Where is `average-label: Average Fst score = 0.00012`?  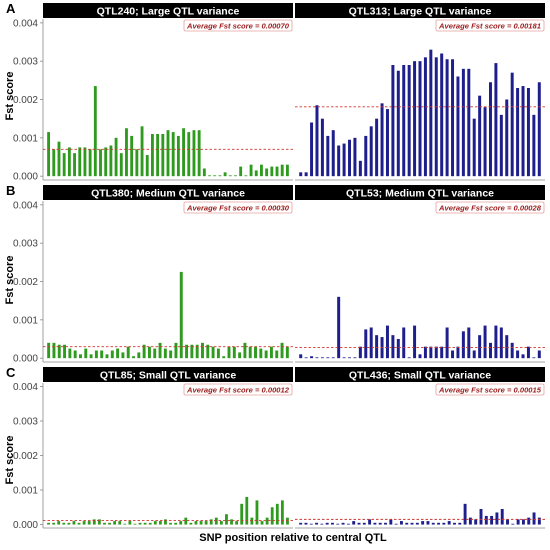
average-label: Average Fst score = 0.00012 is located at coordinates (238, 389).